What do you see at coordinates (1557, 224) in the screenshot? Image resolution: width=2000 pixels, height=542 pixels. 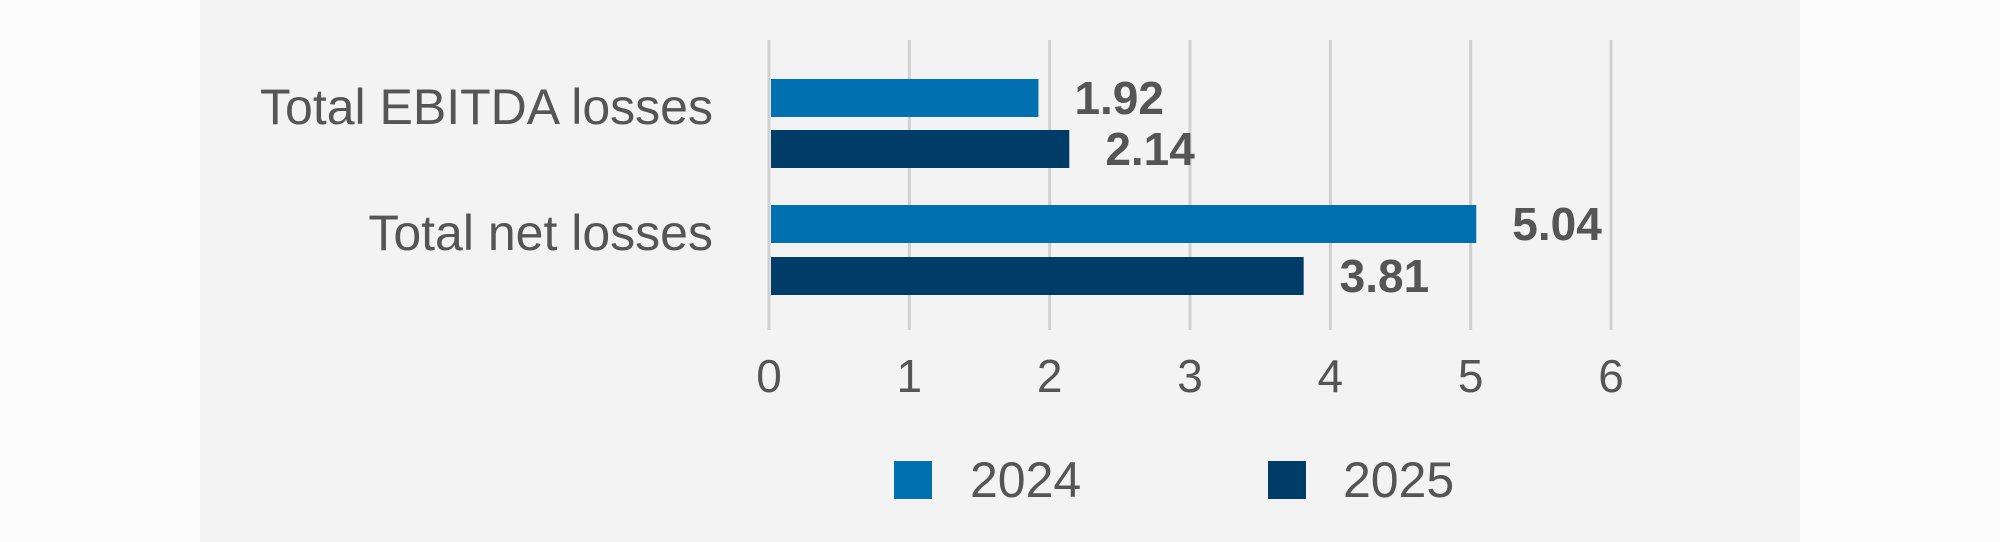 I see `data-label: 5.04` at bounding box center [1557, 224].